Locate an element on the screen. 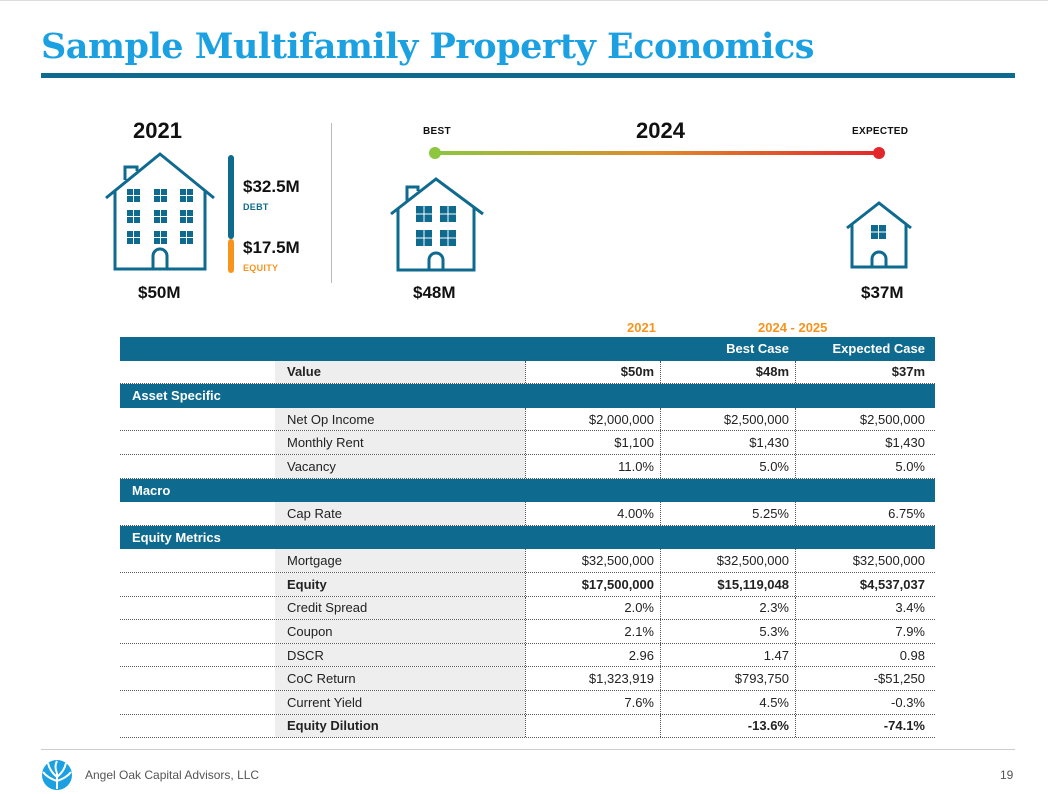  cell-2021: 2.0% is located at coordinates (592, 608).